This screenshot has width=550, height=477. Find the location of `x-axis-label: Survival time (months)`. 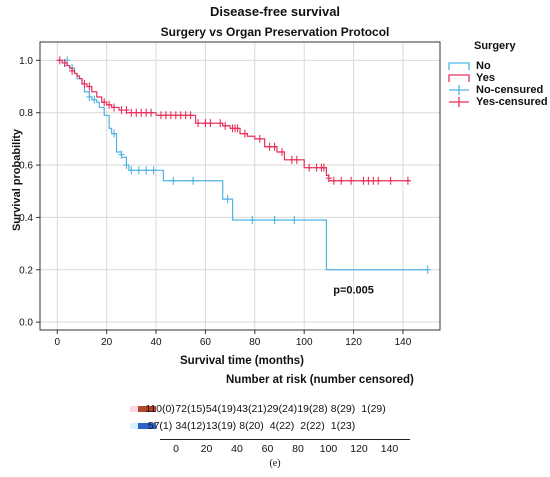

x-axis-label: Survival time (months) is located at coordinates (242, 361).